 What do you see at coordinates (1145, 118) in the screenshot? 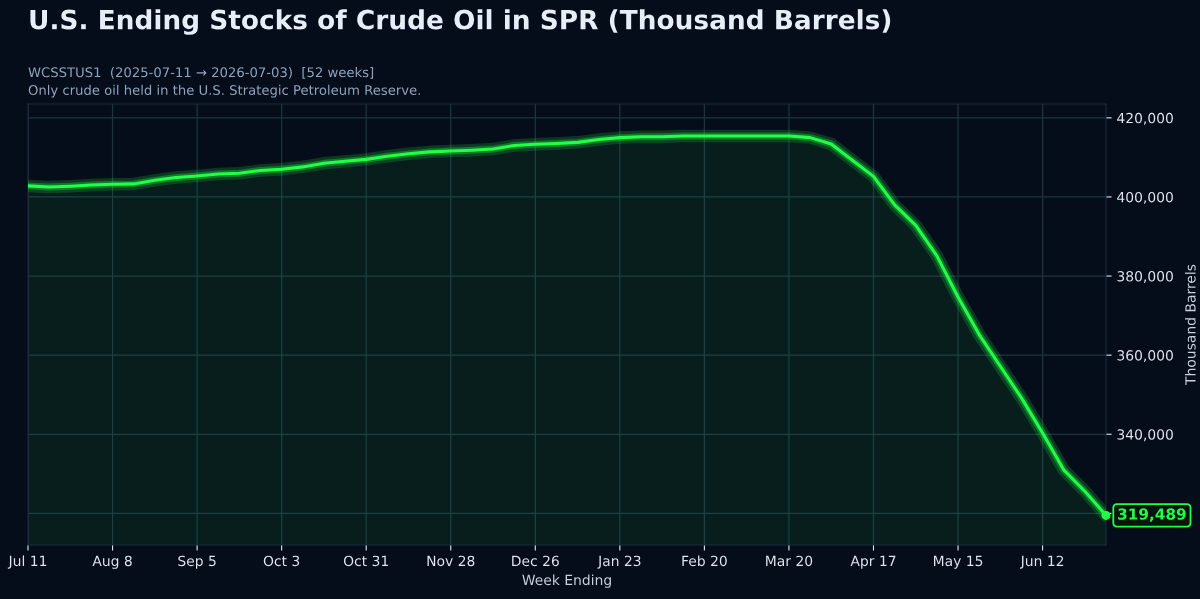
I see `y-tick-label: 420,000` at bounding box center [1145, 118].